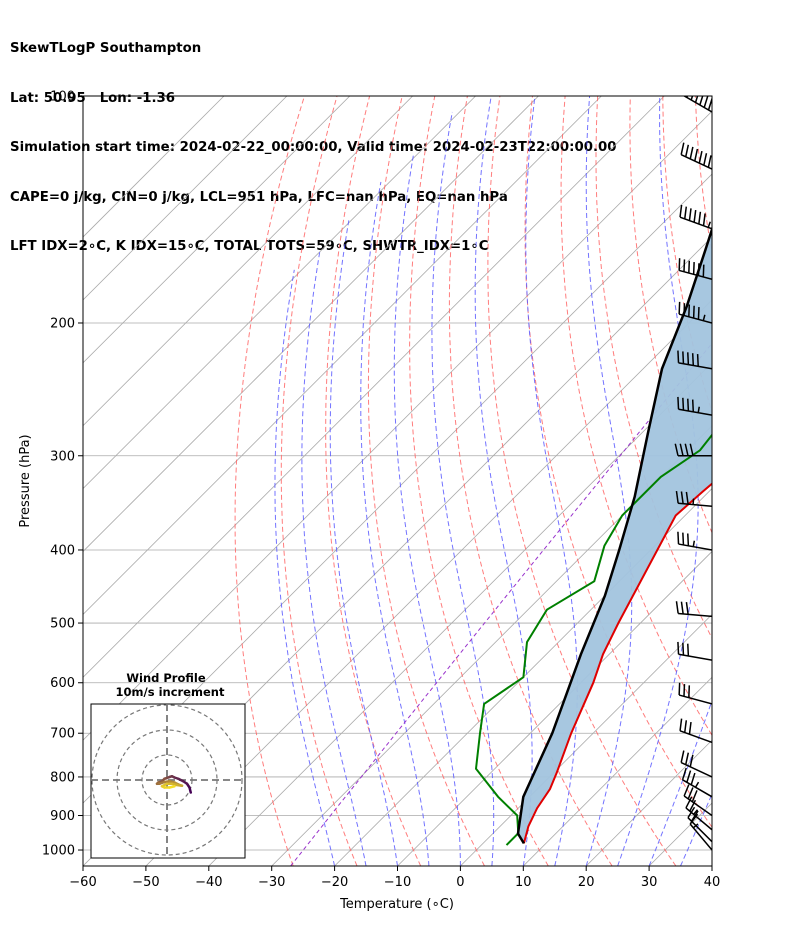  I want to click on y-tick-label: 1000, so click(58, 851).